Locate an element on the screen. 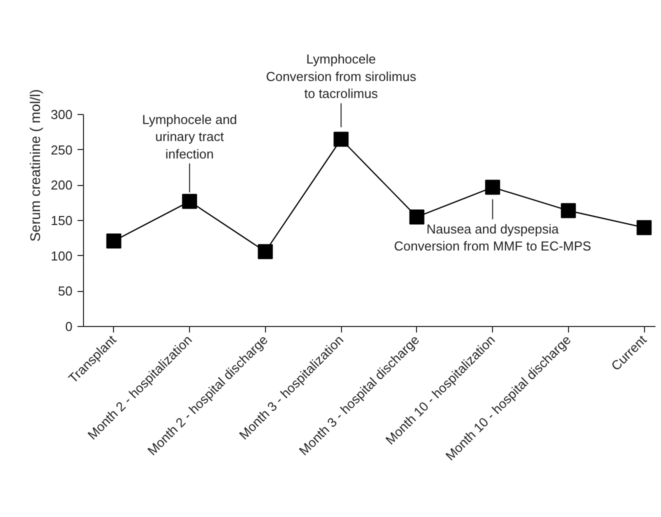 This screenshot has height=517, width=661. y-axis-title: Serum creatinine ( mol/l) is located at coordinates (34, 165).